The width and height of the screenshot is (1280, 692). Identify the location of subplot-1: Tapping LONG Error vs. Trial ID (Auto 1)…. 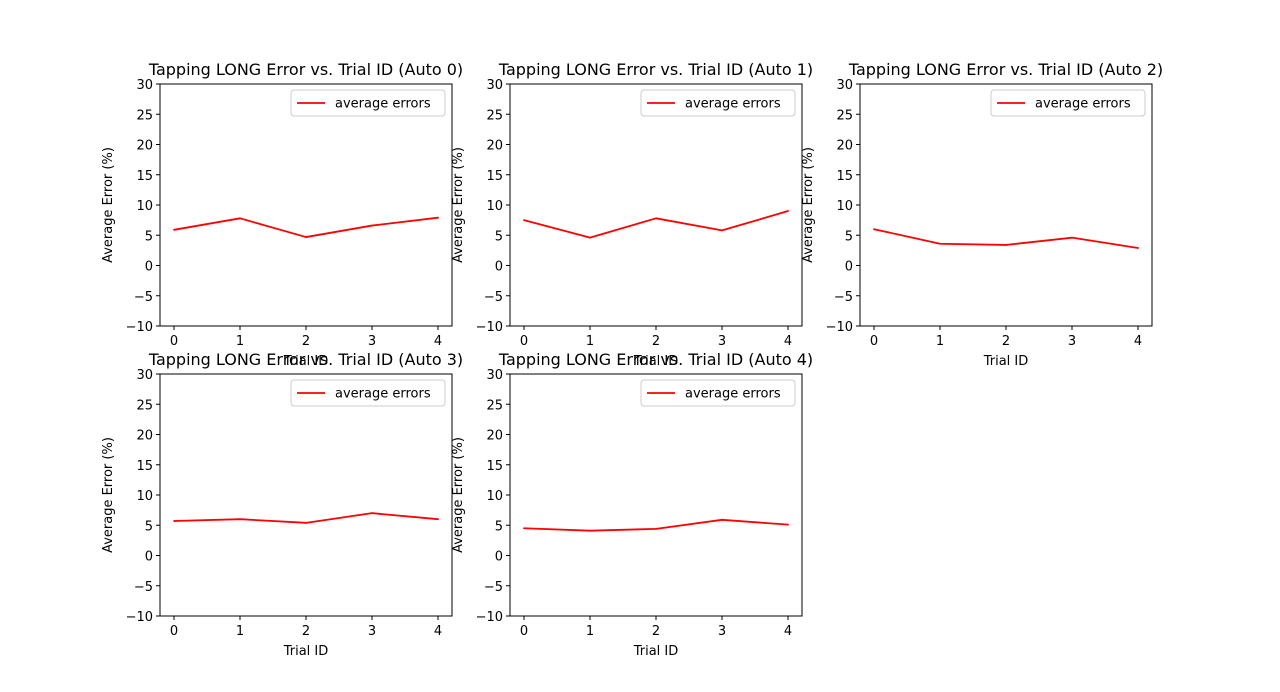
(632, 214).